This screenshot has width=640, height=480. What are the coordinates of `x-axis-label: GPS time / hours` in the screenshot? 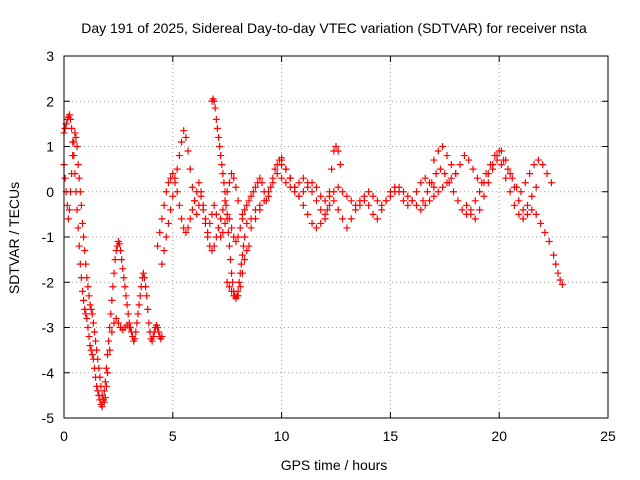 It's located at (334, 465).